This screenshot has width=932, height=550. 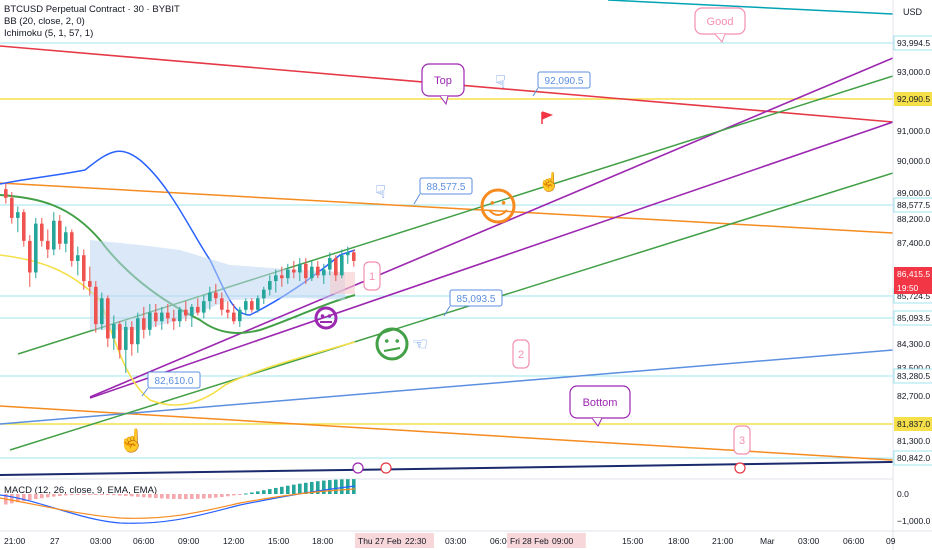 I want to click on pointing-hand-up-icon: ☝, so click(x=549, y=182).